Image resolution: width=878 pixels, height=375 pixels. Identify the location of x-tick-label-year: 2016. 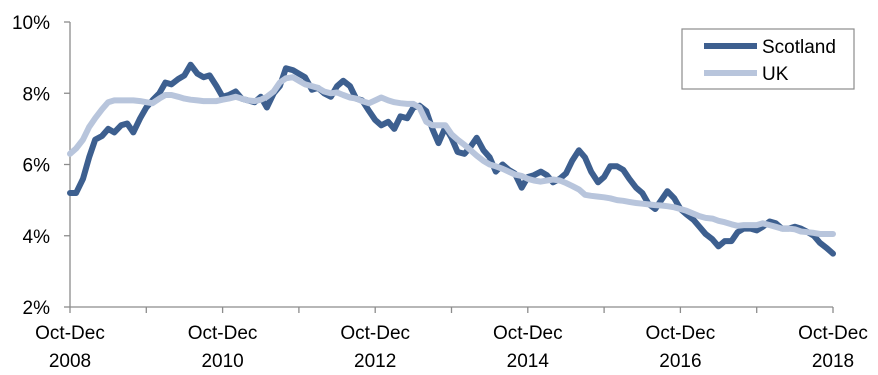
(680, 361).